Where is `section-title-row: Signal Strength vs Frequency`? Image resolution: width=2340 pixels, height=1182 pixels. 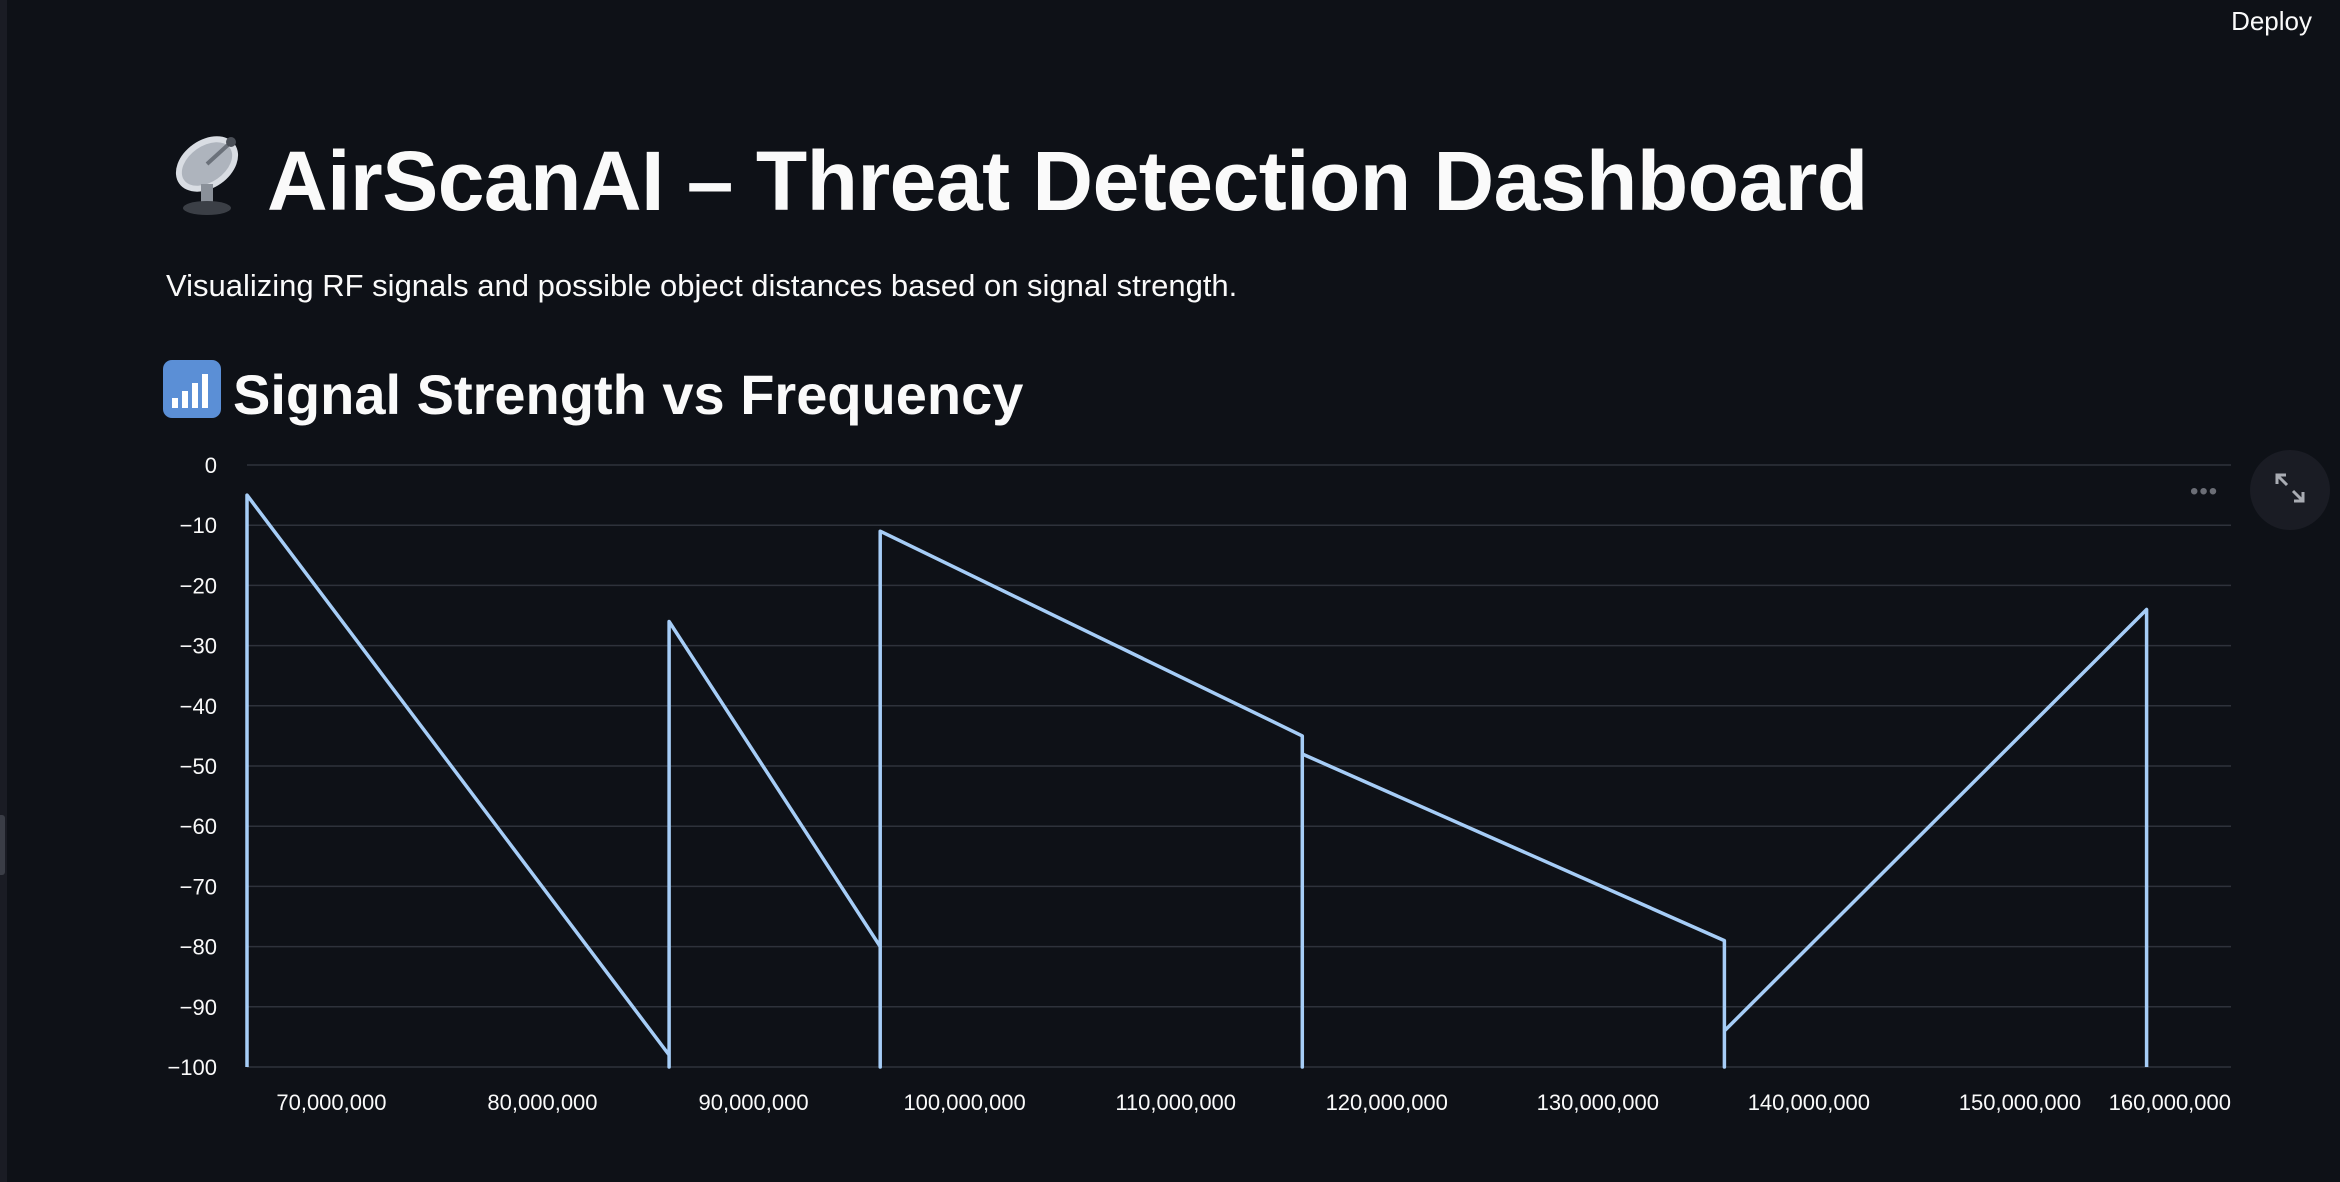
section-title-row: Signal Strength vs Frequency is located at coordinates (593, 397).